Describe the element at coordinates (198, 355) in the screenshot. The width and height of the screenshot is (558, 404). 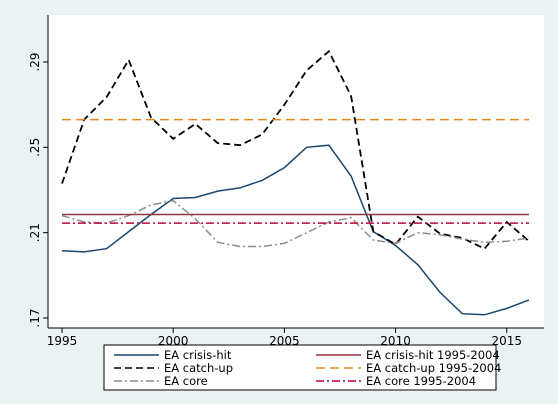
I see `legend-label-0: EA crisis-hit` at that location.